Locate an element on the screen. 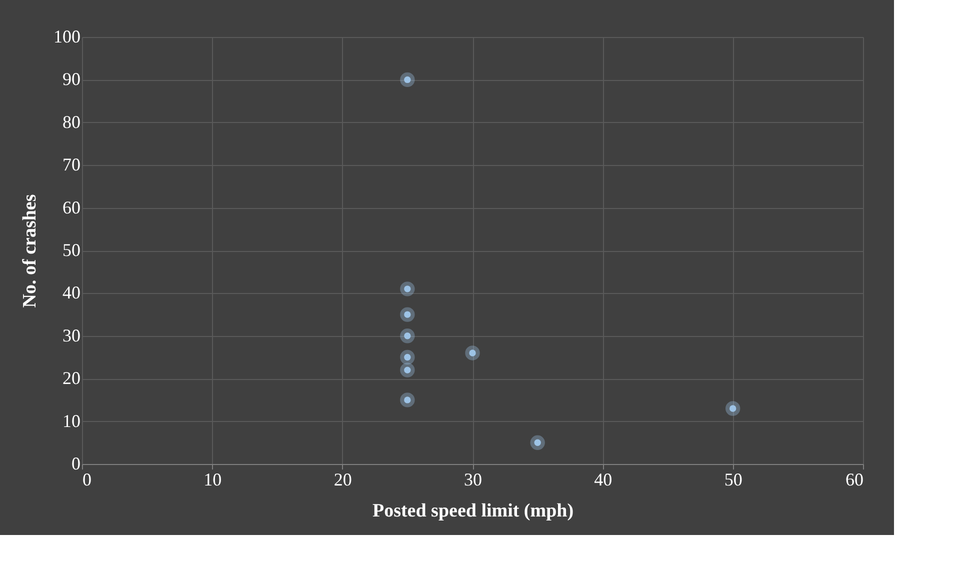  y-tick-label: 60 is located at coordinates (71, 207).